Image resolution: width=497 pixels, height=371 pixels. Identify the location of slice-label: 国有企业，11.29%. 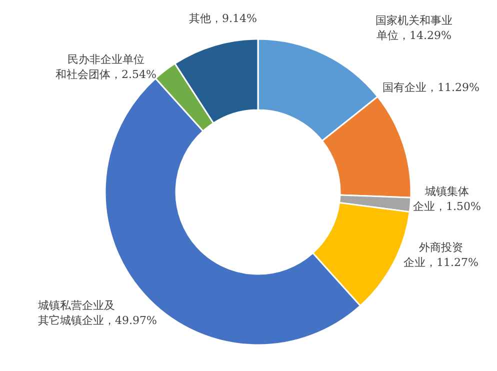
(431, 87).